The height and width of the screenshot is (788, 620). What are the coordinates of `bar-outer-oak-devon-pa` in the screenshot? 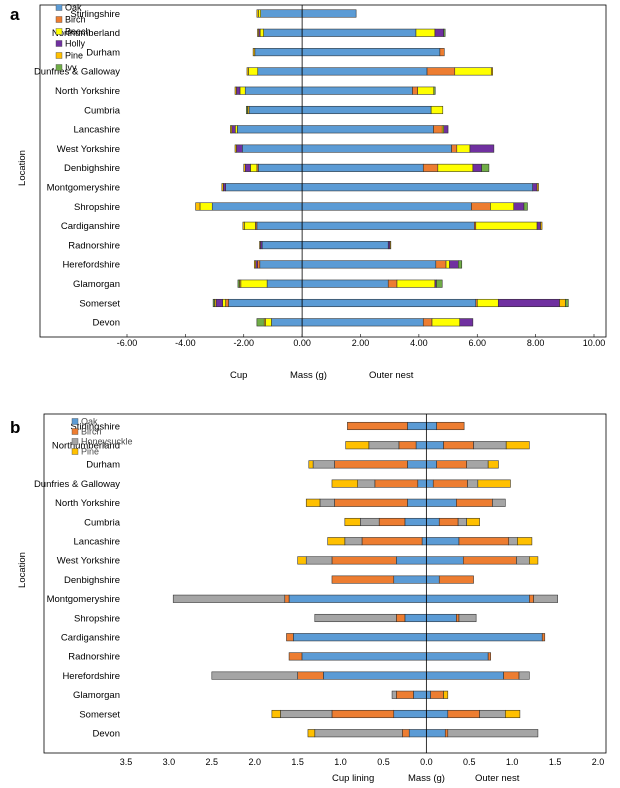 It's located at (362, 322).